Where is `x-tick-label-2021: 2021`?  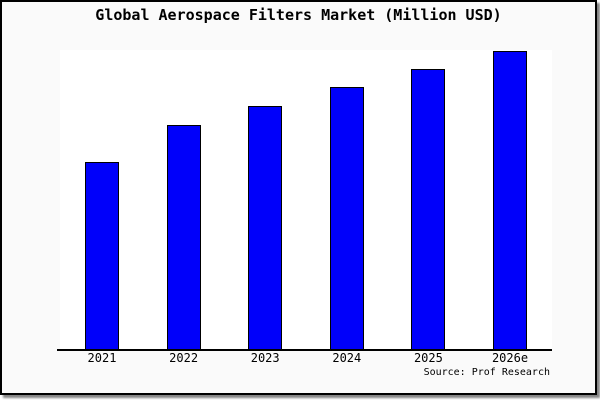
x-tick-label-2021: 2021 is located at coordinates (102, 358).